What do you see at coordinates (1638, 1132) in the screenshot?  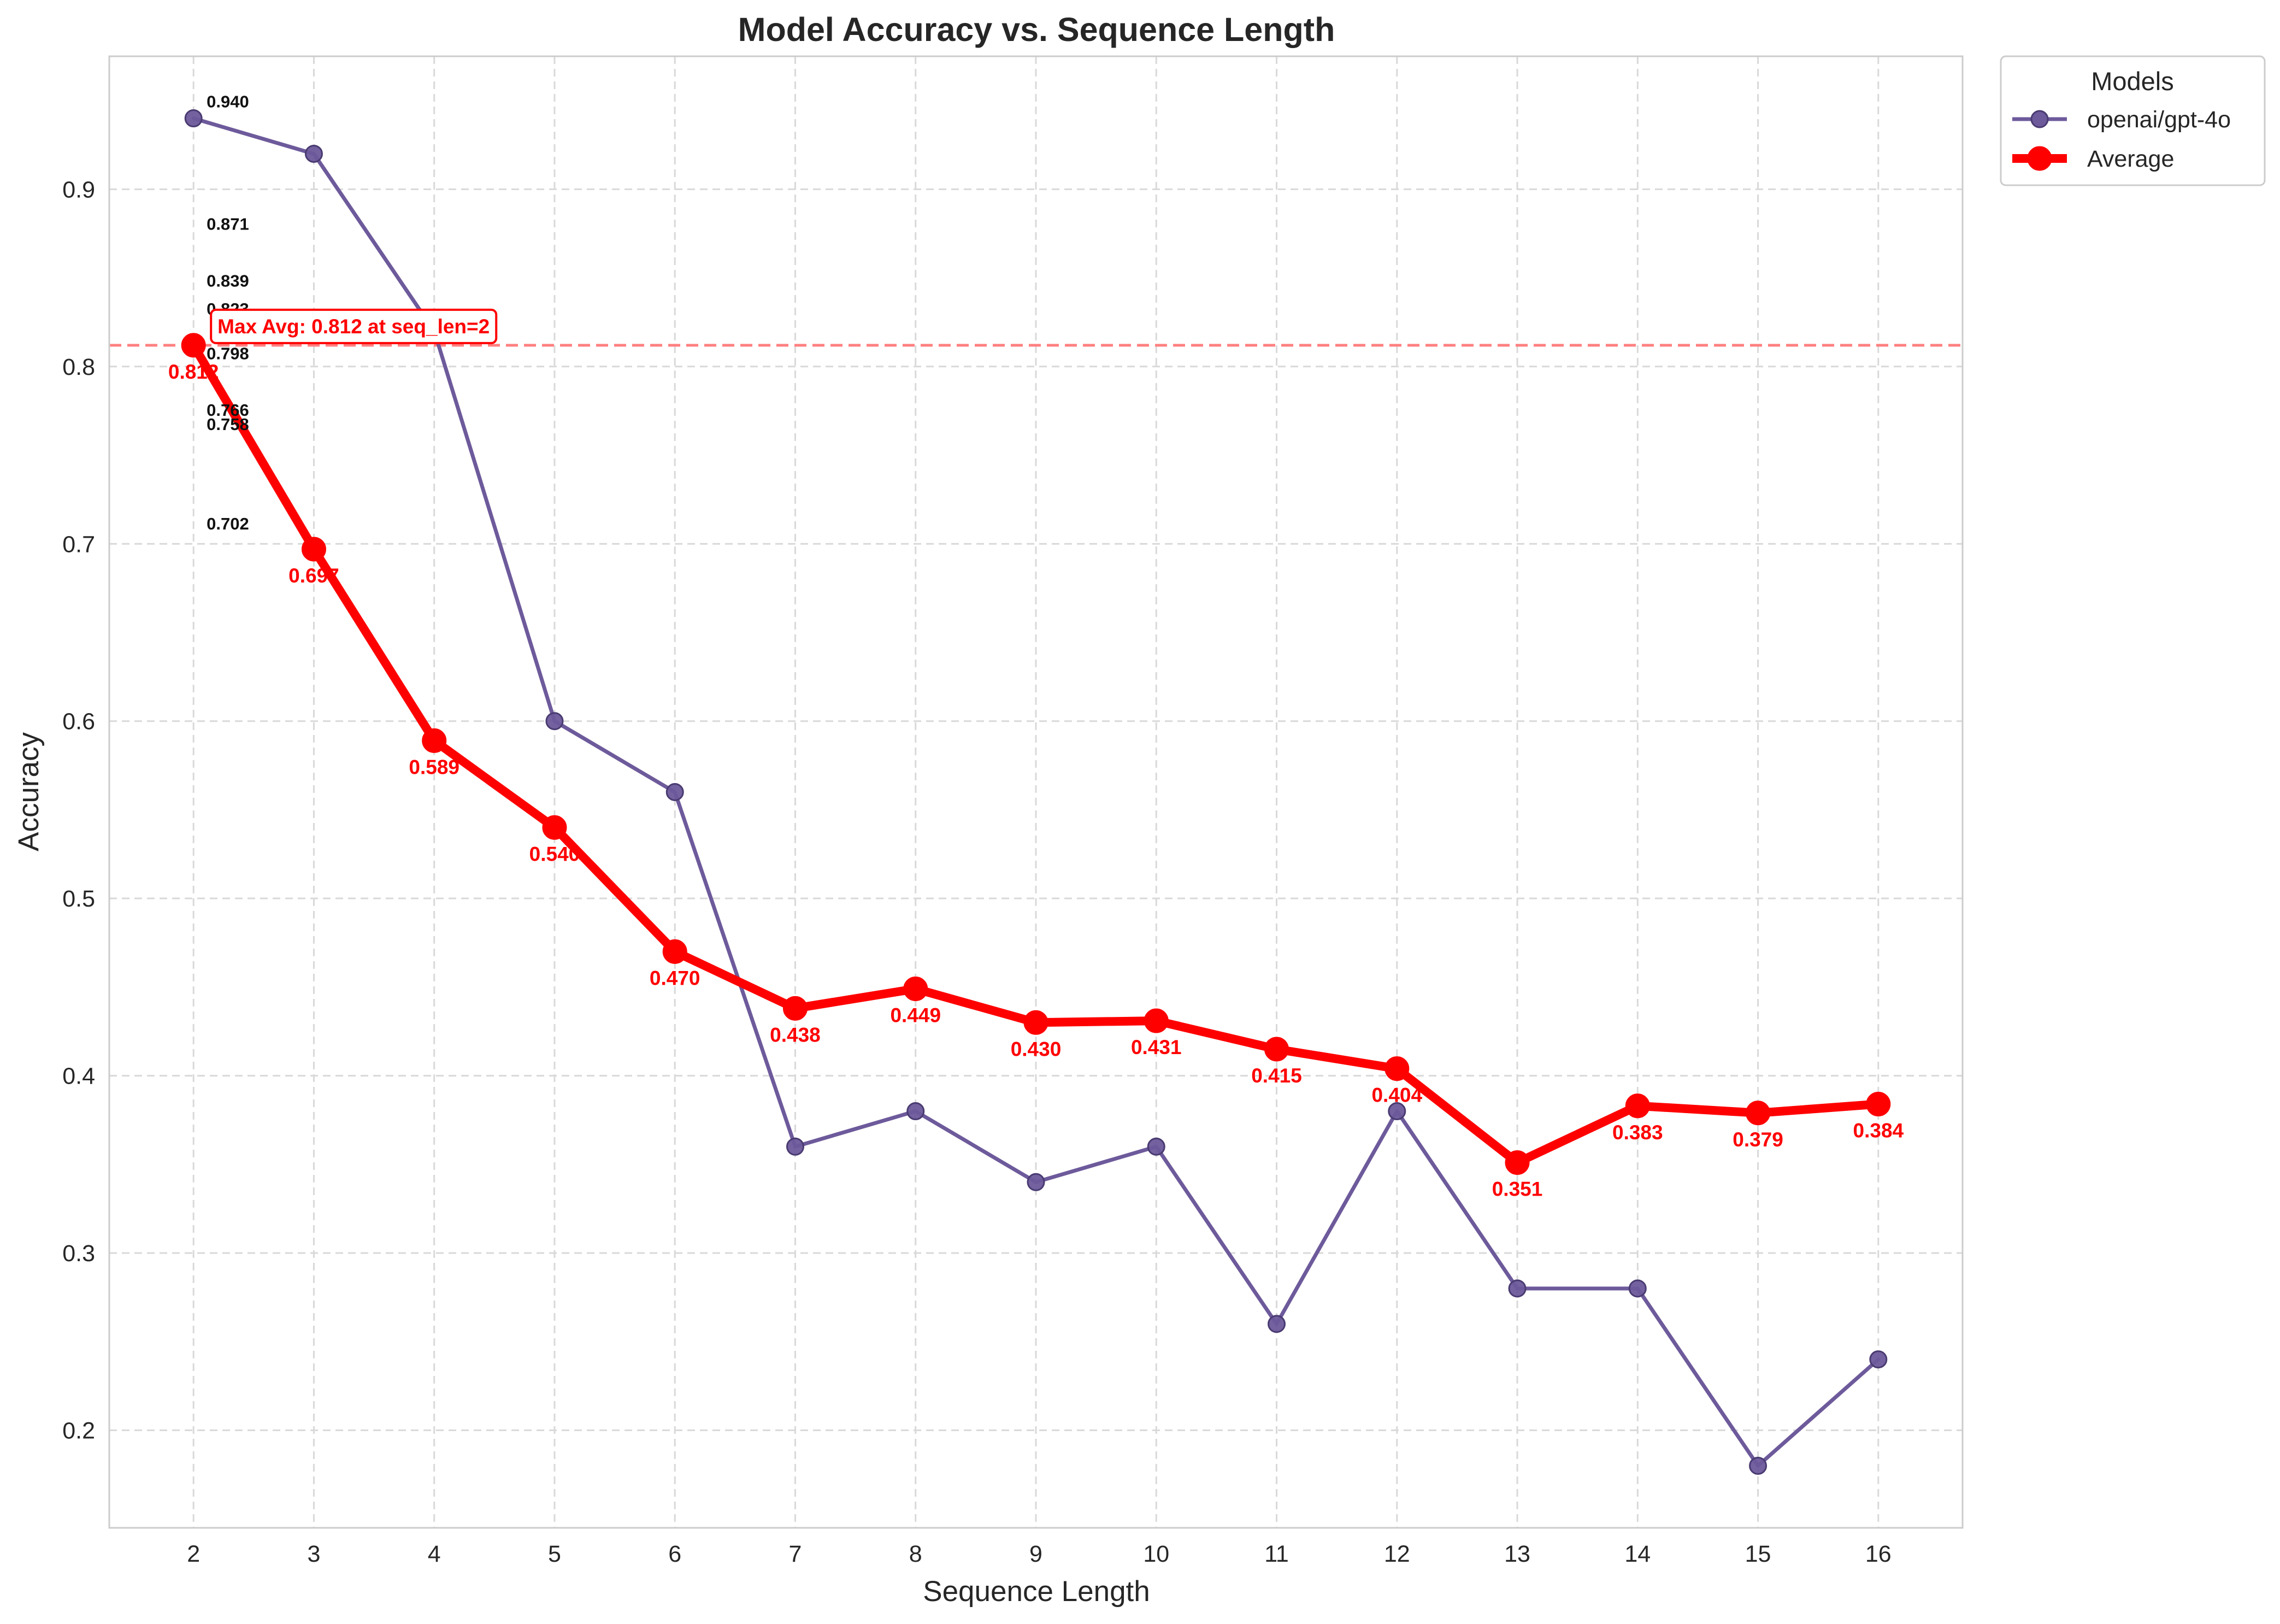 I see `average-value-label: 0.383` at bounding box center [1638, 1132].